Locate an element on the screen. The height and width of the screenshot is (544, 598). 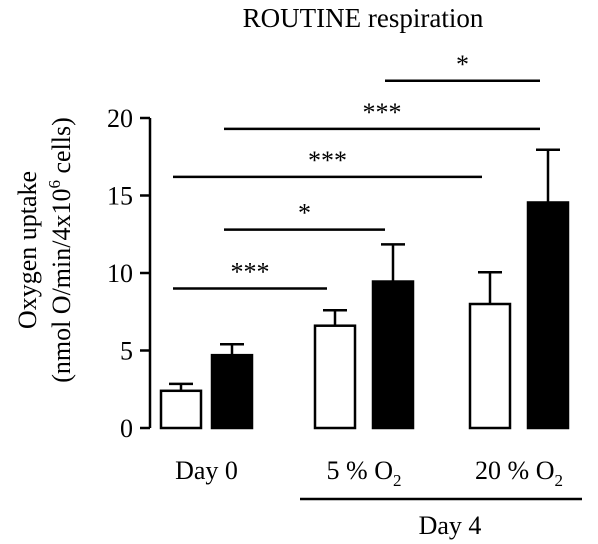
group-label: Day 4 is located at coordinates (450, 525).